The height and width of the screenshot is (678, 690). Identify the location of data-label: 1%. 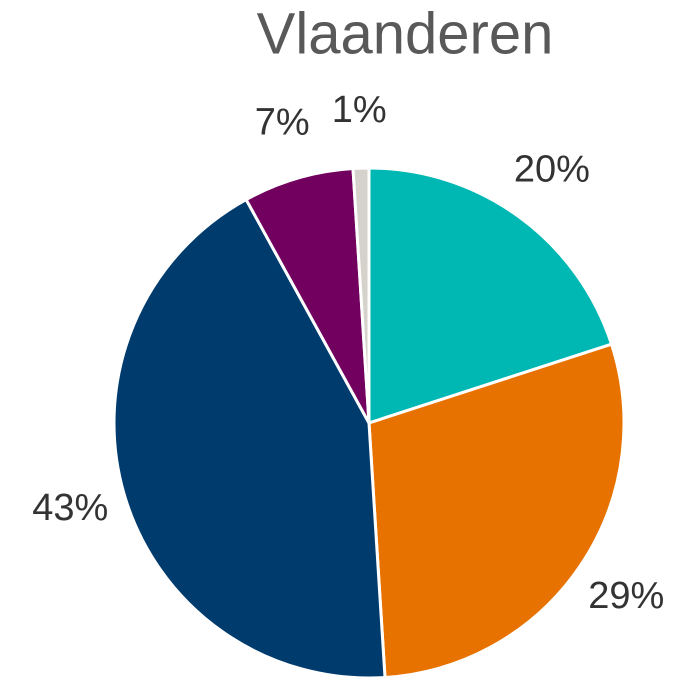
(359, 110).